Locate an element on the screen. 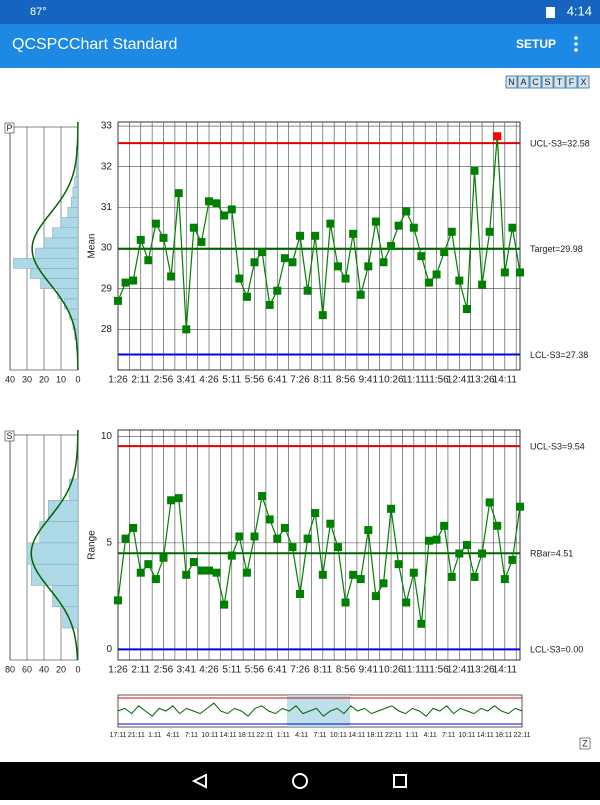  limit-label: RBar=4.51 is located at coordinates (551, 554).